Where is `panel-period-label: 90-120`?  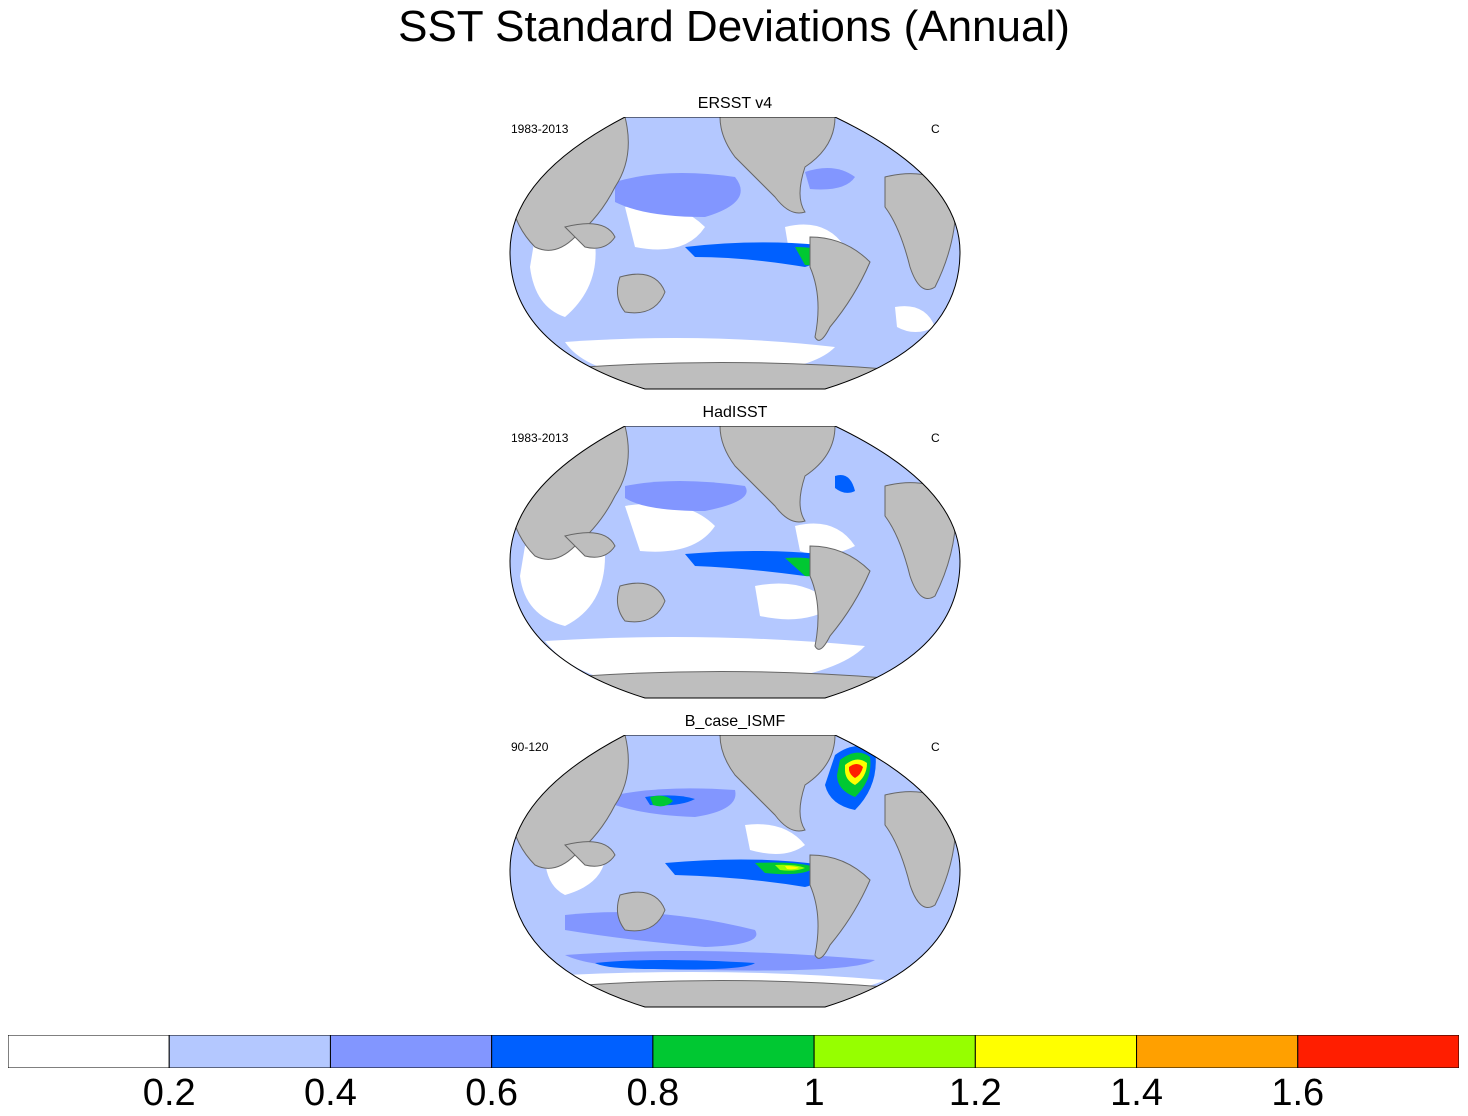 panel-period-label: 90-120 is located at coordinates (530, 747).